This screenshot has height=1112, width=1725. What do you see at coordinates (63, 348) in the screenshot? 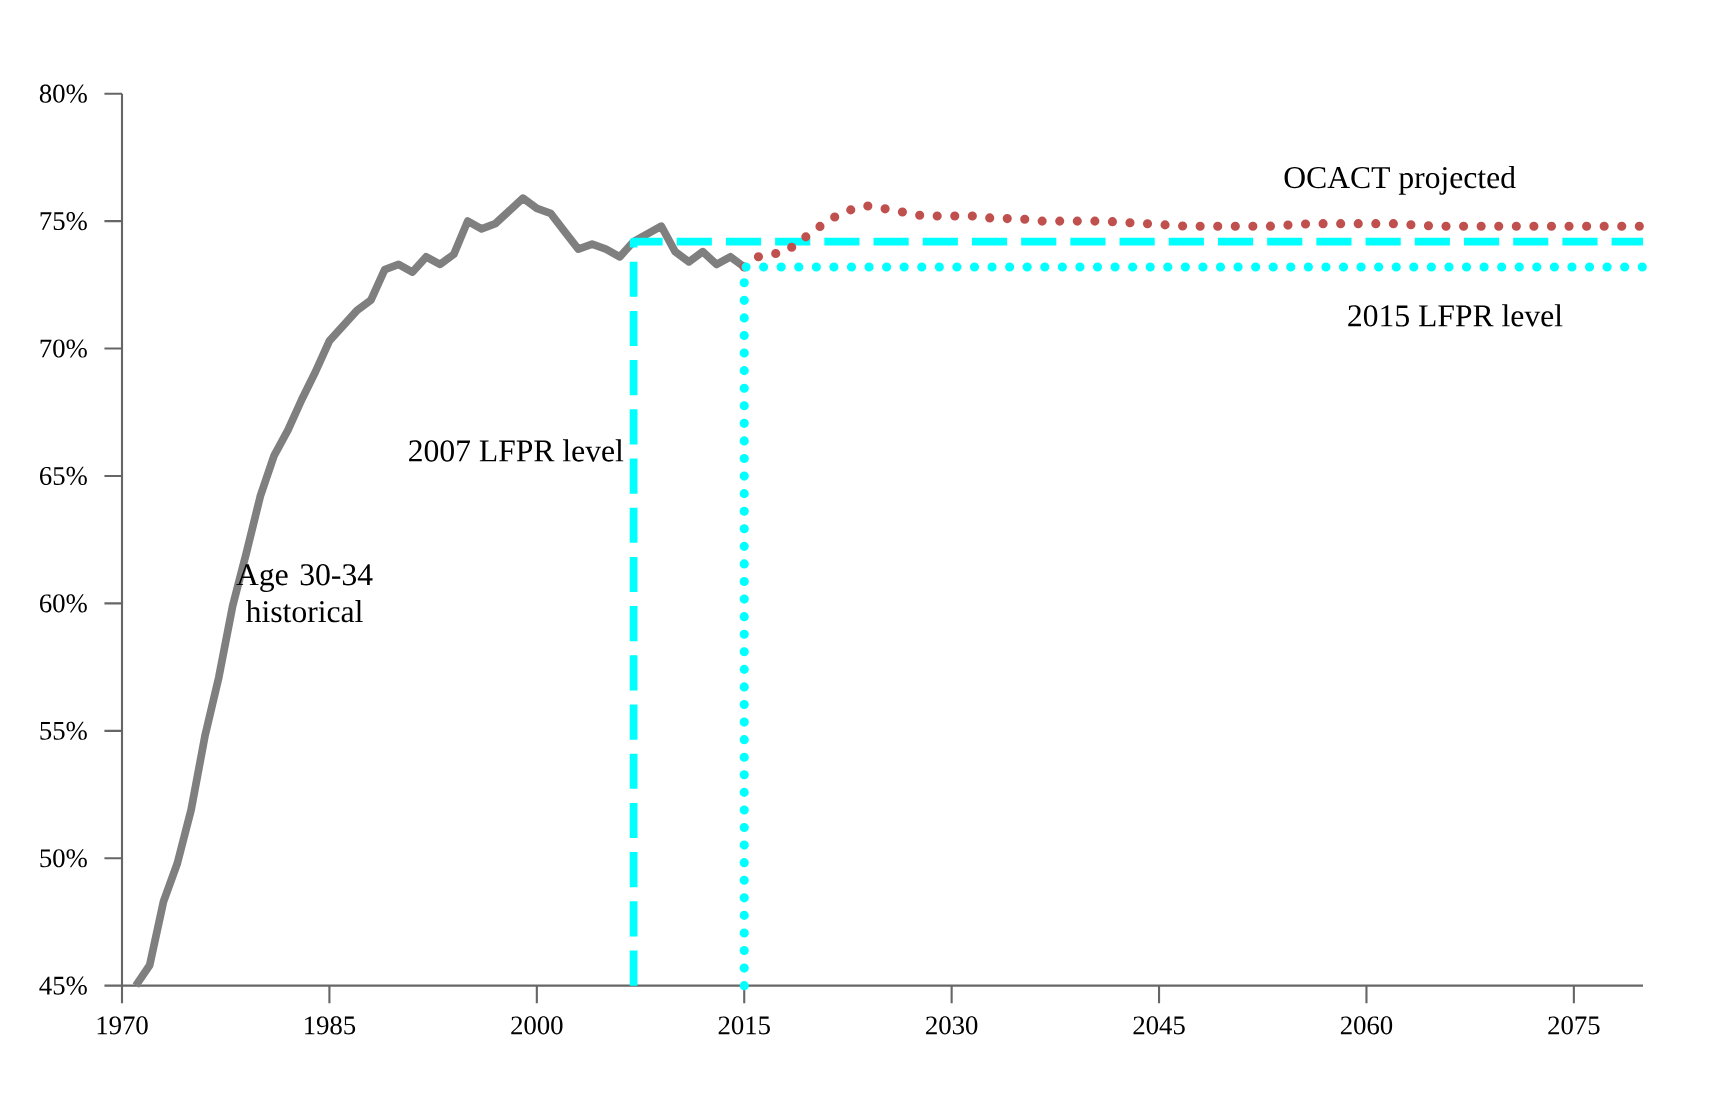
I see `y-tick-label: 70%` at bounding box center [63, 348].